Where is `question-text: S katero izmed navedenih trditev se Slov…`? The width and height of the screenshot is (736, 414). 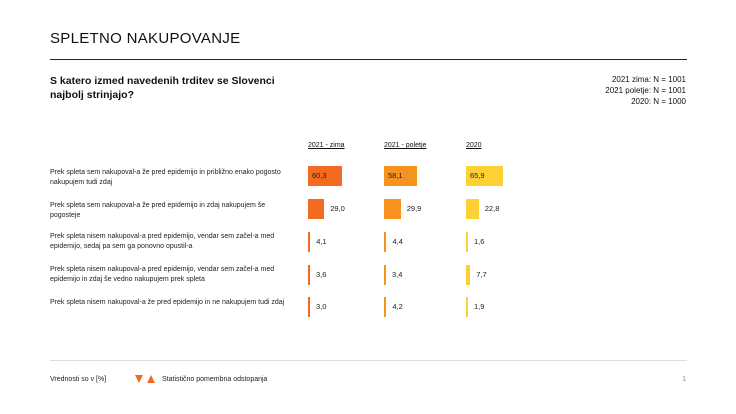 question-text: S katero izmed navedenih trditev se Slov… is located at coordinates (162, 88).